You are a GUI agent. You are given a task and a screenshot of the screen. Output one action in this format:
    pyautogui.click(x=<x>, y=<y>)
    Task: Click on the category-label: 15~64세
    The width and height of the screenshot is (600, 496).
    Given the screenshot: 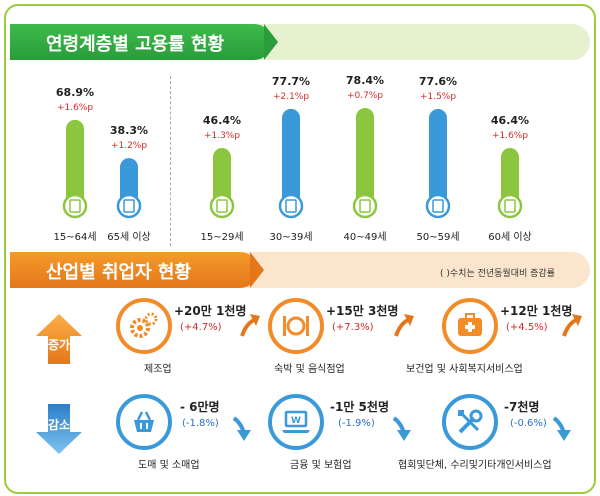 What is the action you would take?
    pyautogui.click(x=74, y=237)
    